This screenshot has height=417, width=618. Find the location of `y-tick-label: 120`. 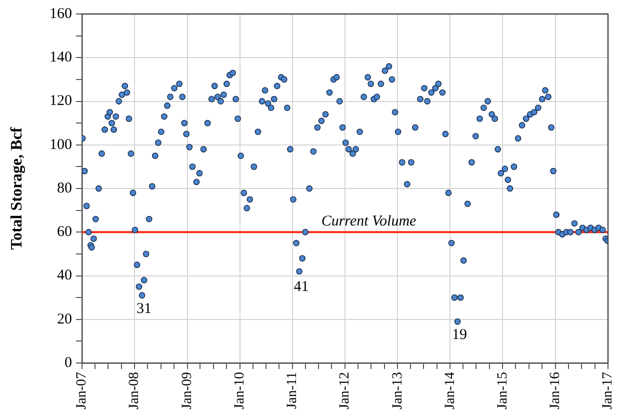

y-tick-label: 120 is located at coordinates (61, 101).